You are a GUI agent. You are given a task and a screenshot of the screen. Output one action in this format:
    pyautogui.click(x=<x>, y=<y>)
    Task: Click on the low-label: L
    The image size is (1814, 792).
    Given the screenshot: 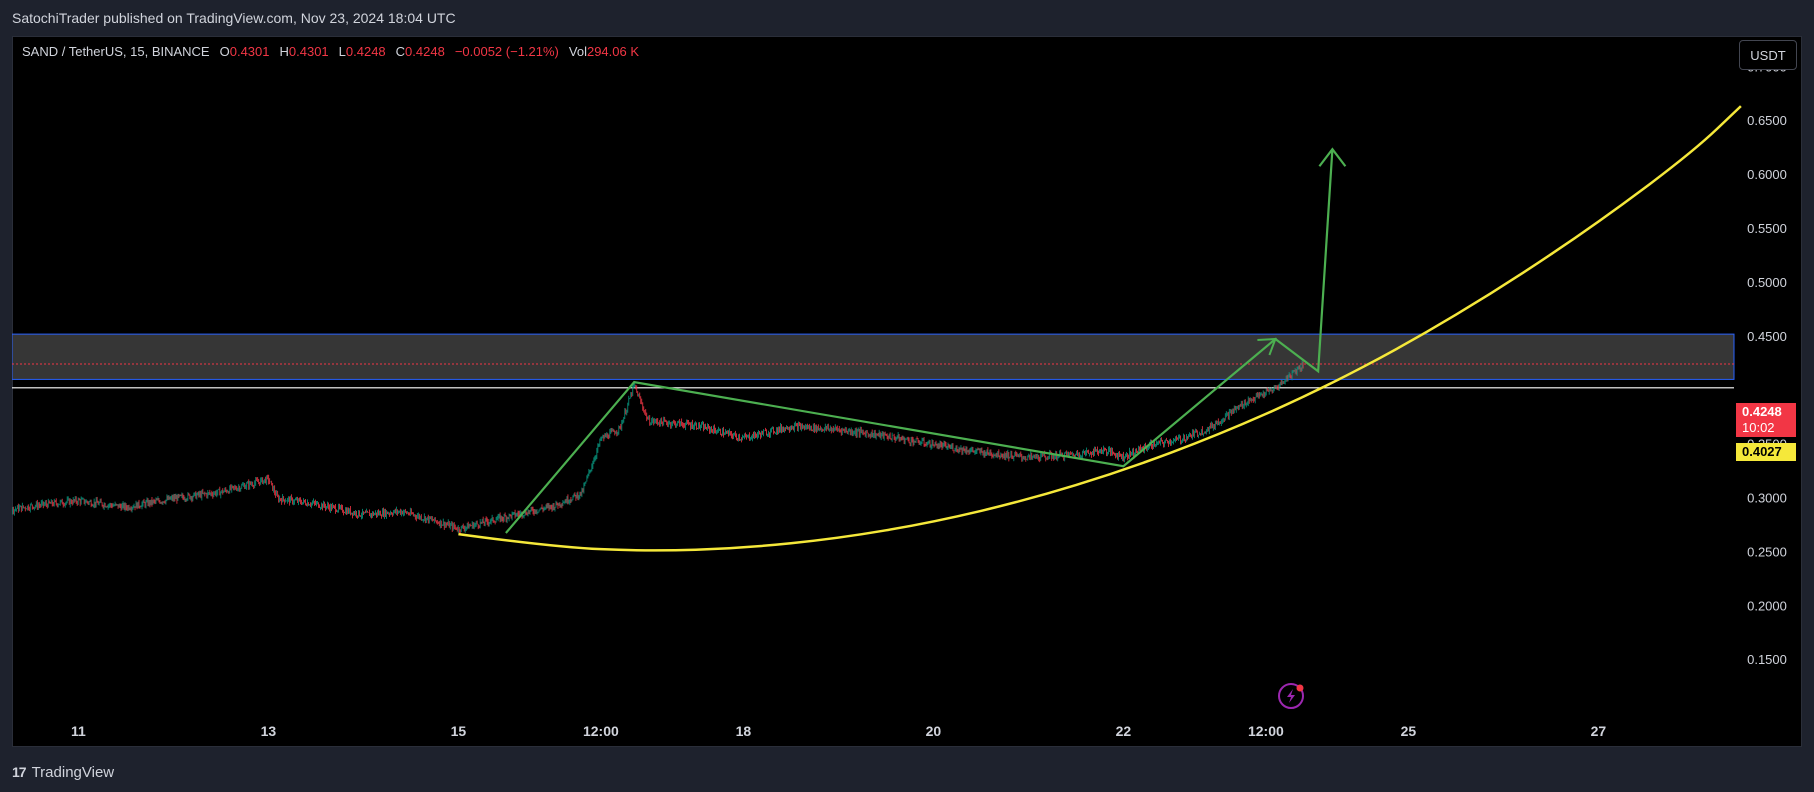 What is the action you would take?
    pyautogui.click(x=342, y=51)
    